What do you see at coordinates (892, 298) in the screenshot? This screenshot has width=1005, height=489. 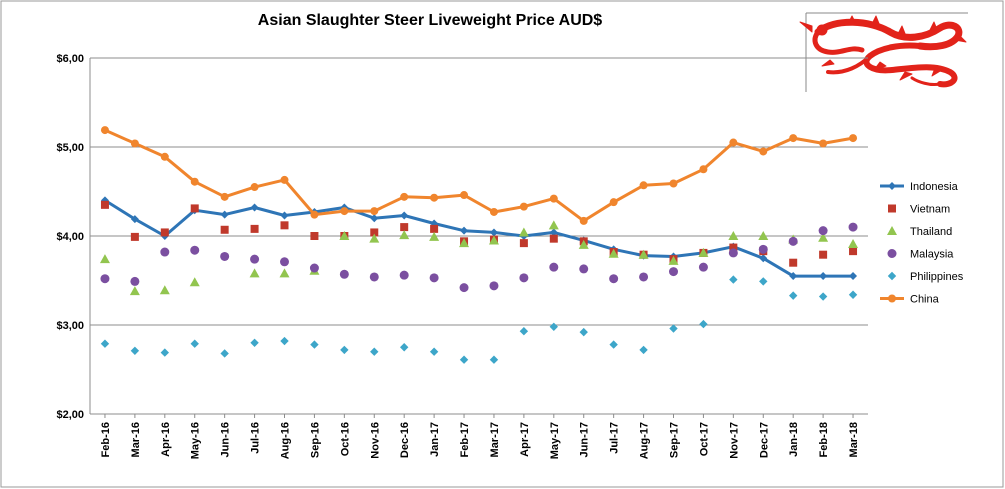 I see `legend-marker-china` at bounding box center [892, 298].